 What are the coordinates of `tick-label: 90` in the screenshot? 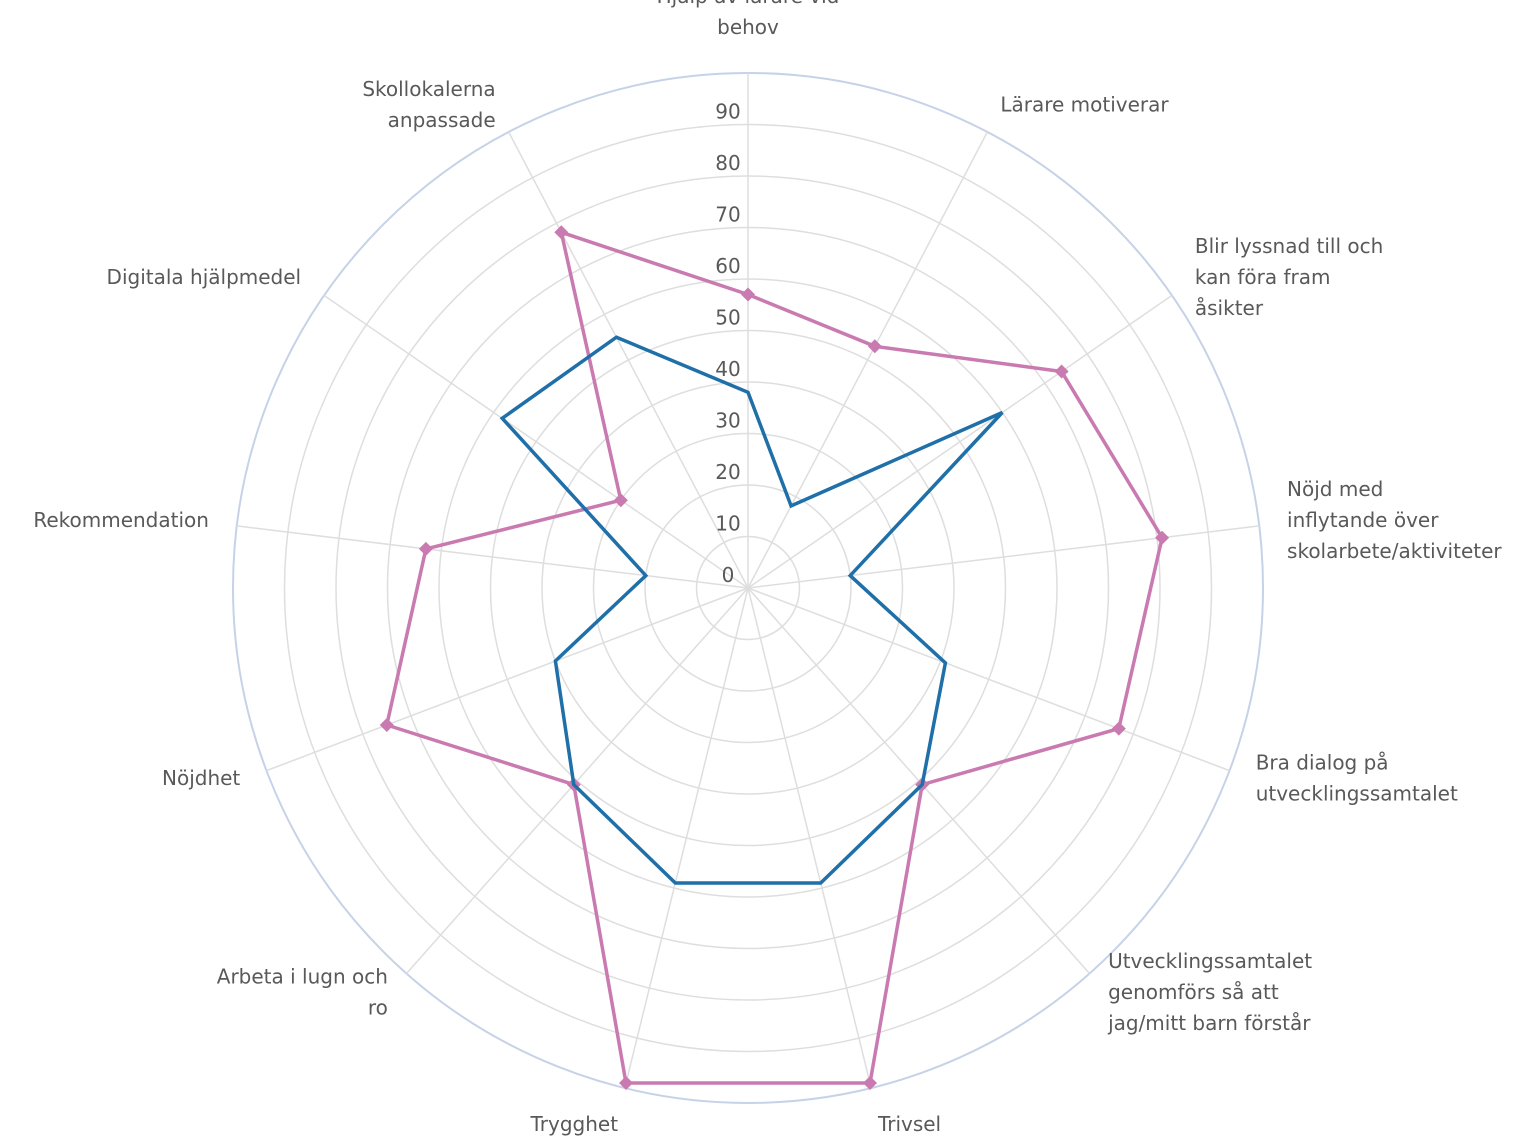 It's located at (727, 112).